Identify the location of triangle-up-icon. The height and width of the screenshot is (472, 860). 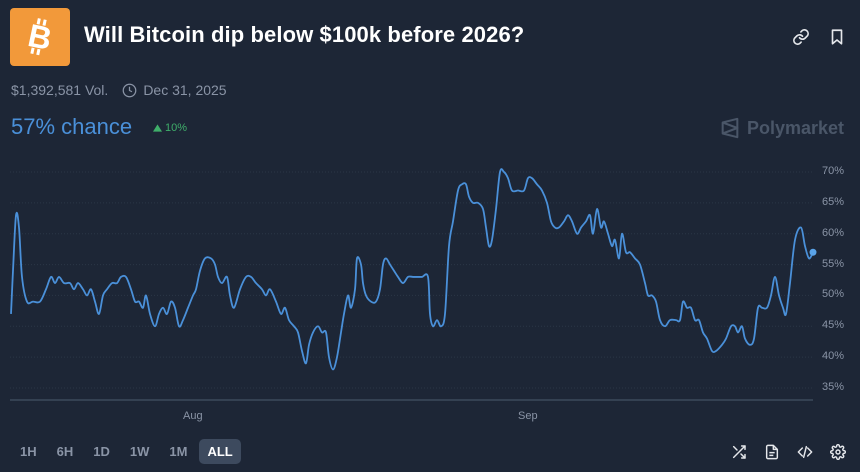
(157, 128).